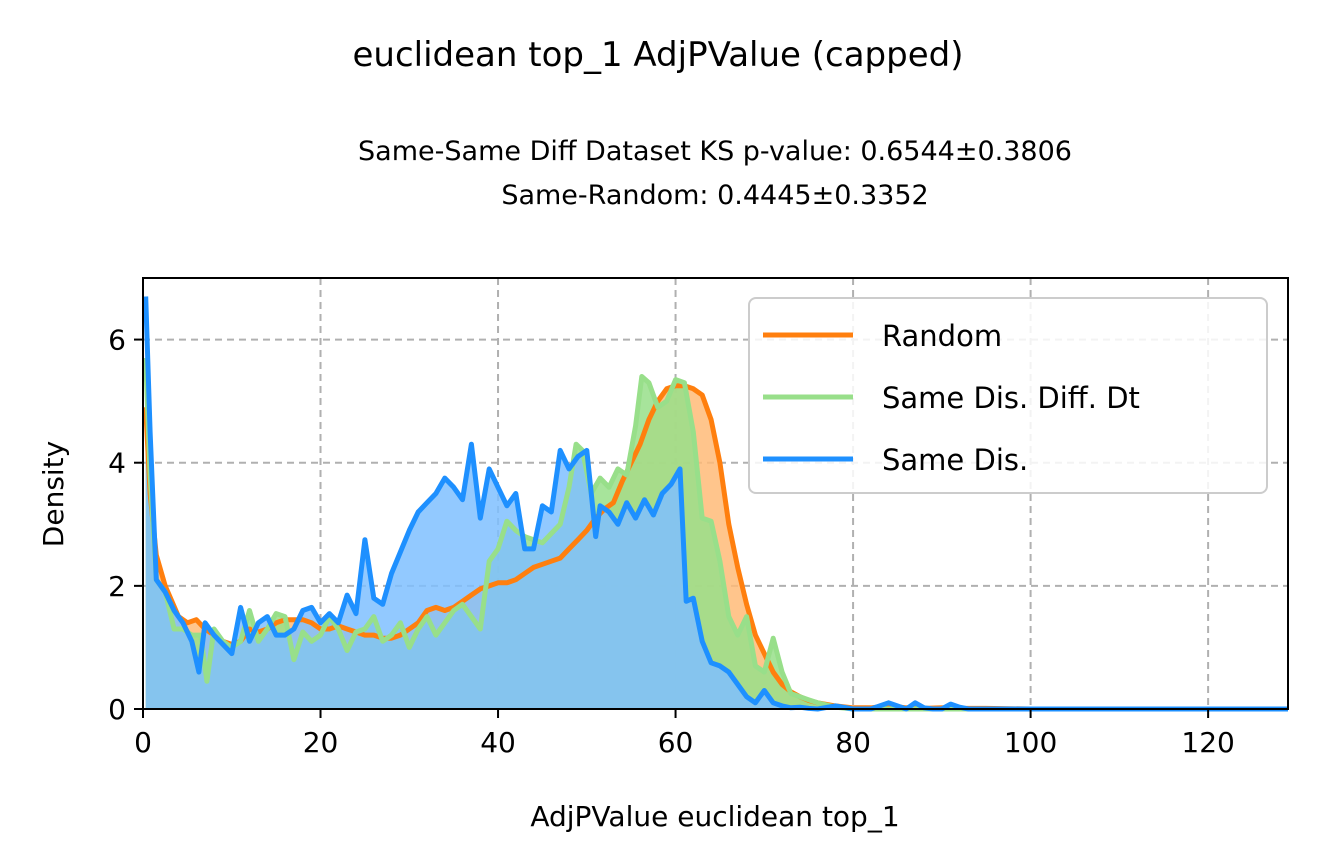 The width and height of the screenshot is (1317, 866). What do you see at coordinates (117, 709) in the screenshot?
I see `y-tick-label: 0` at bounding box center [117, 709].